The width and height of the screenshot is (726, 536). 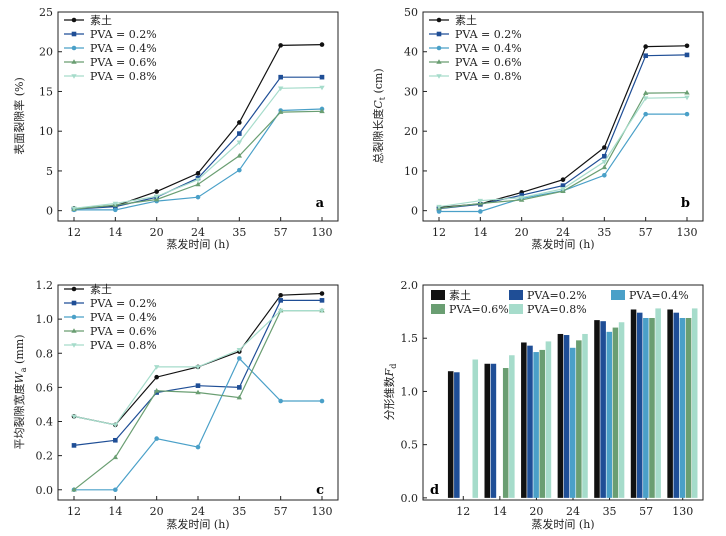 What do you see at coordinates (389, 372) in the screenshot?
I see `y-axis-label-d-var: F` at bounding box center [389, 372].